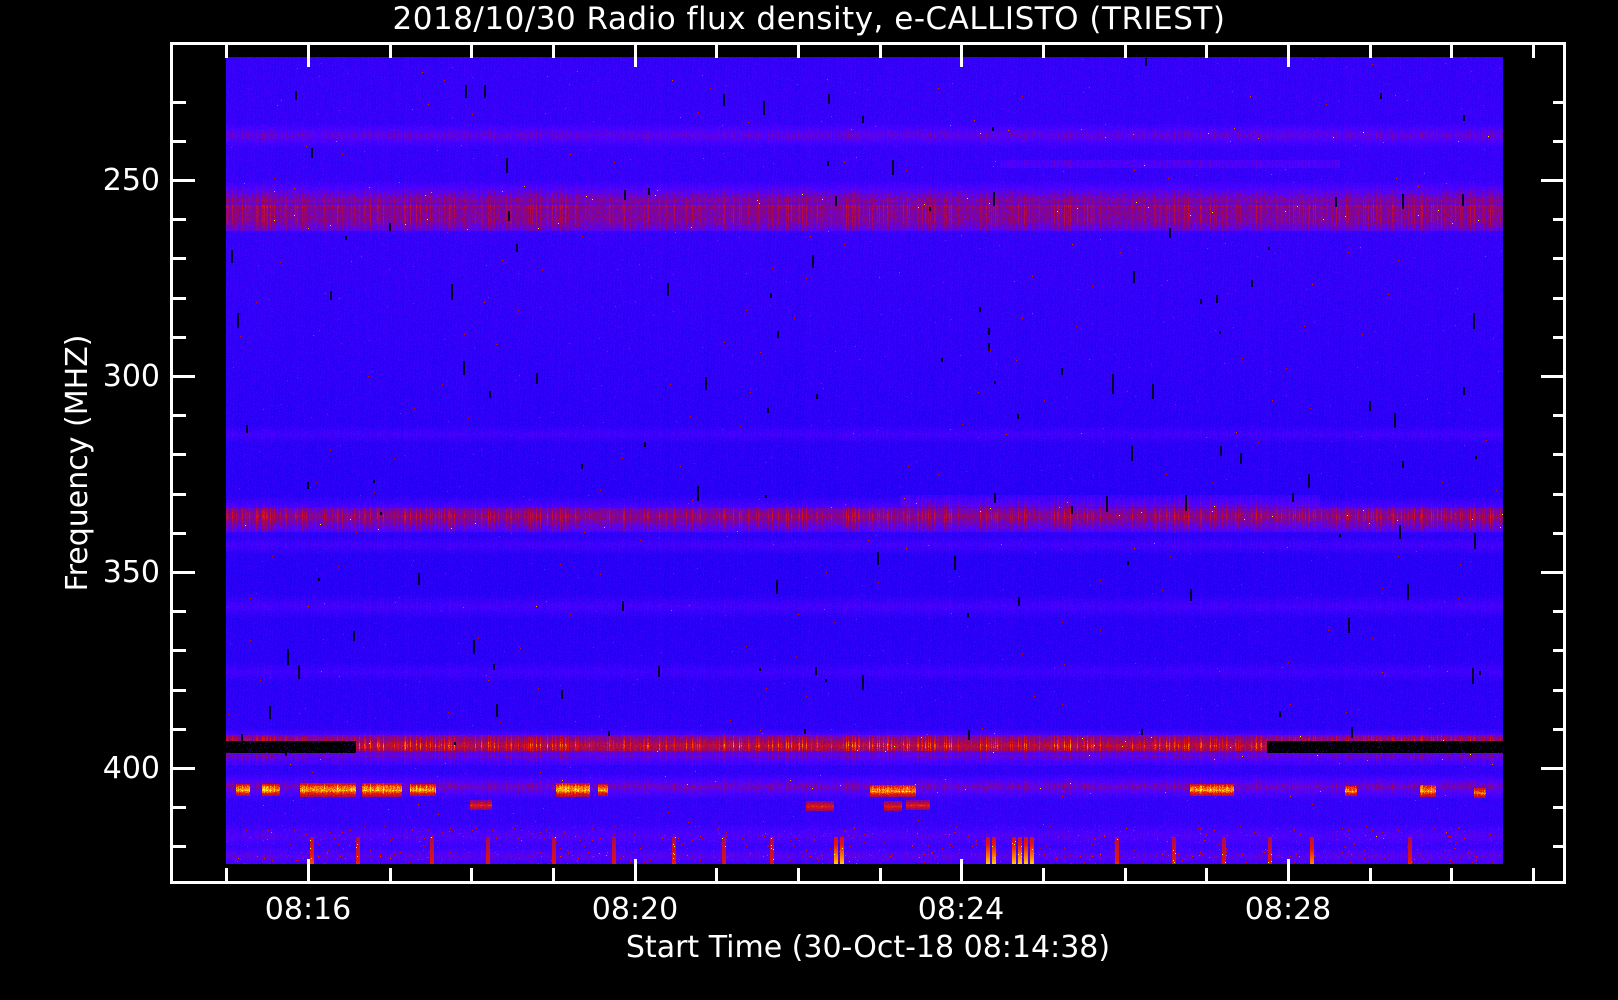 Image resolution: width=1618 pixels, height=1000 pixels. I want to click on y-tick-right-270-minor, so click(1559, 259).